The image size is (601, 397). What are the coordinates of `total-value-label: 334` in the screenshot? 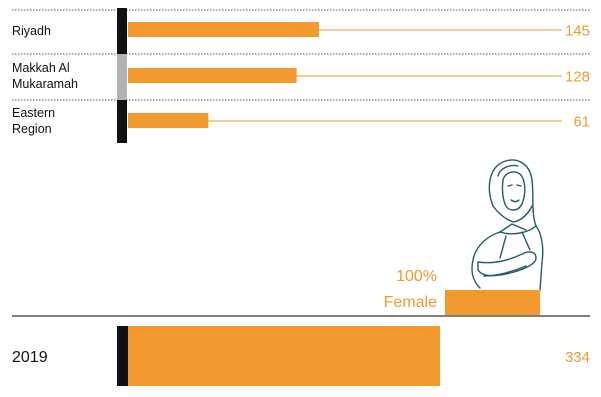 It's located at (577, 357).